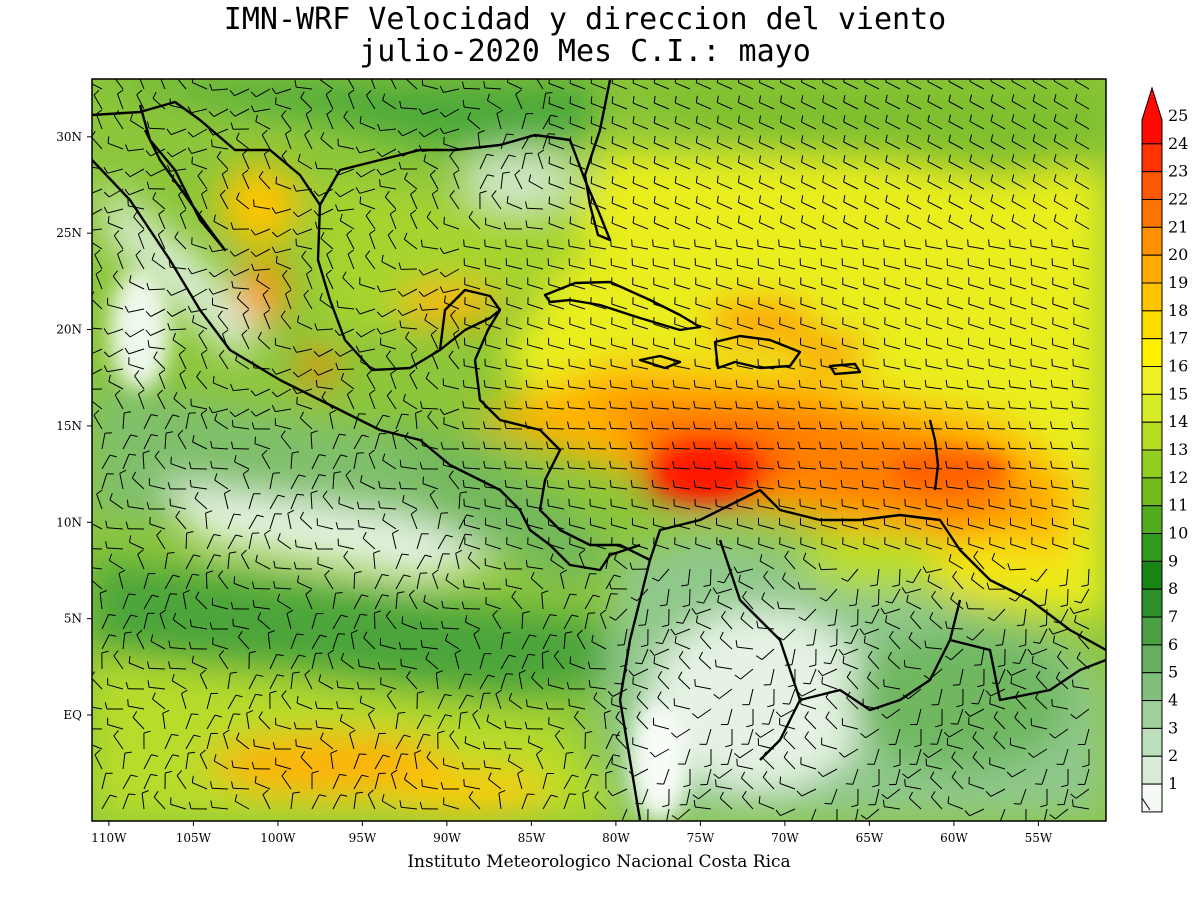 Image resolution: width=1200 pixels, height=900 pixels. I want to click on colorbar-swatch, so click(1152, 520).